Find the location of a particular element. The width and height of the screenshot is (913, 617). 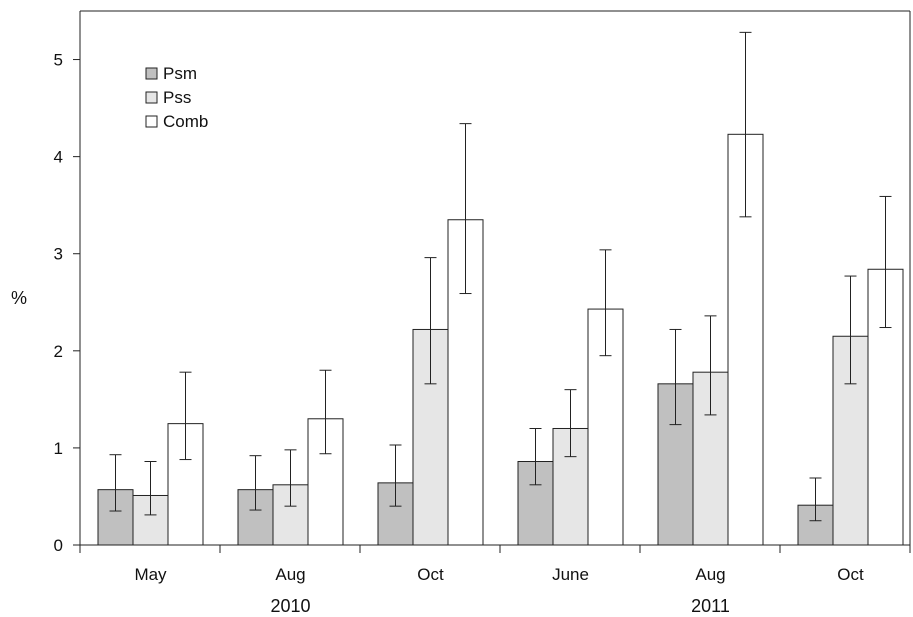

legend-swatch-comb is located at coordinates (151, 121).